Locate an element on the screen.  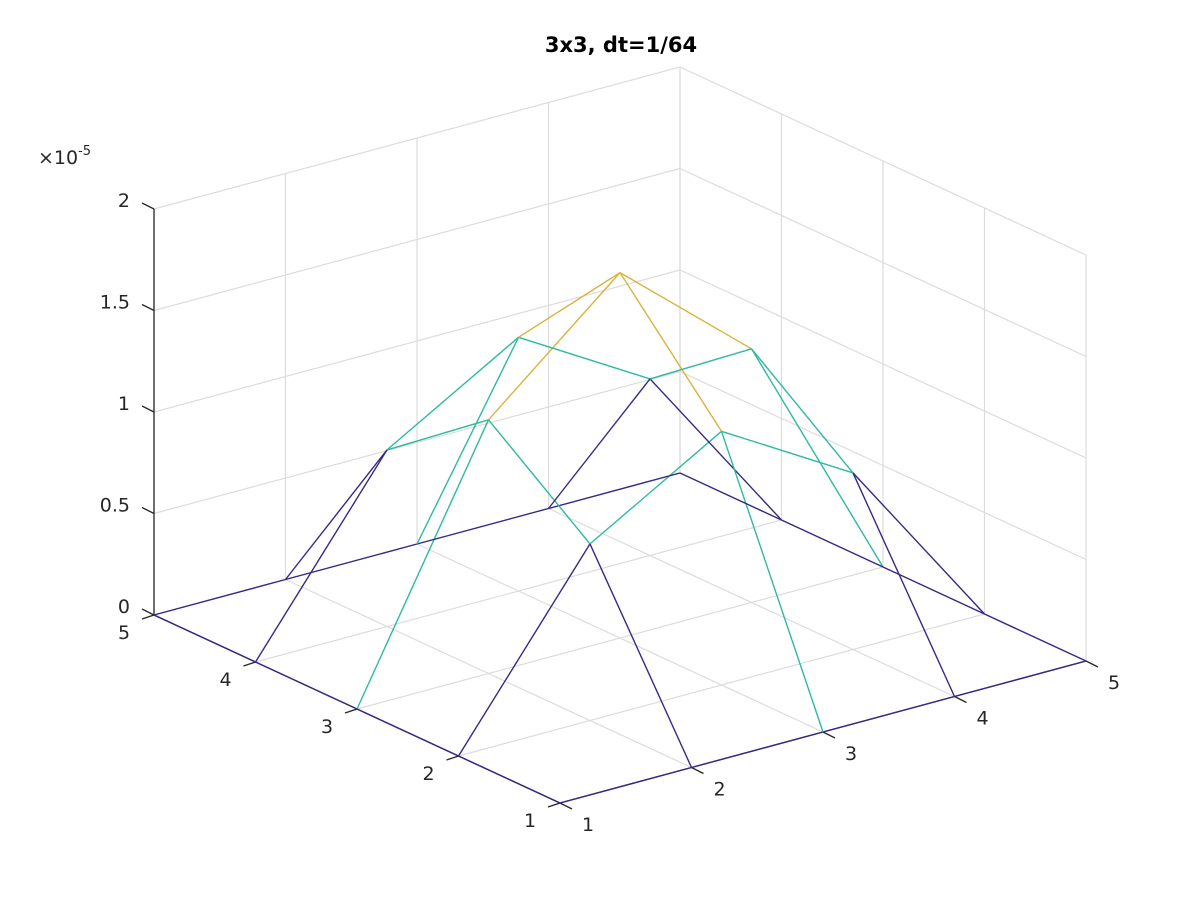
y-tick-label: 1 is located at coordinates (530, 821).